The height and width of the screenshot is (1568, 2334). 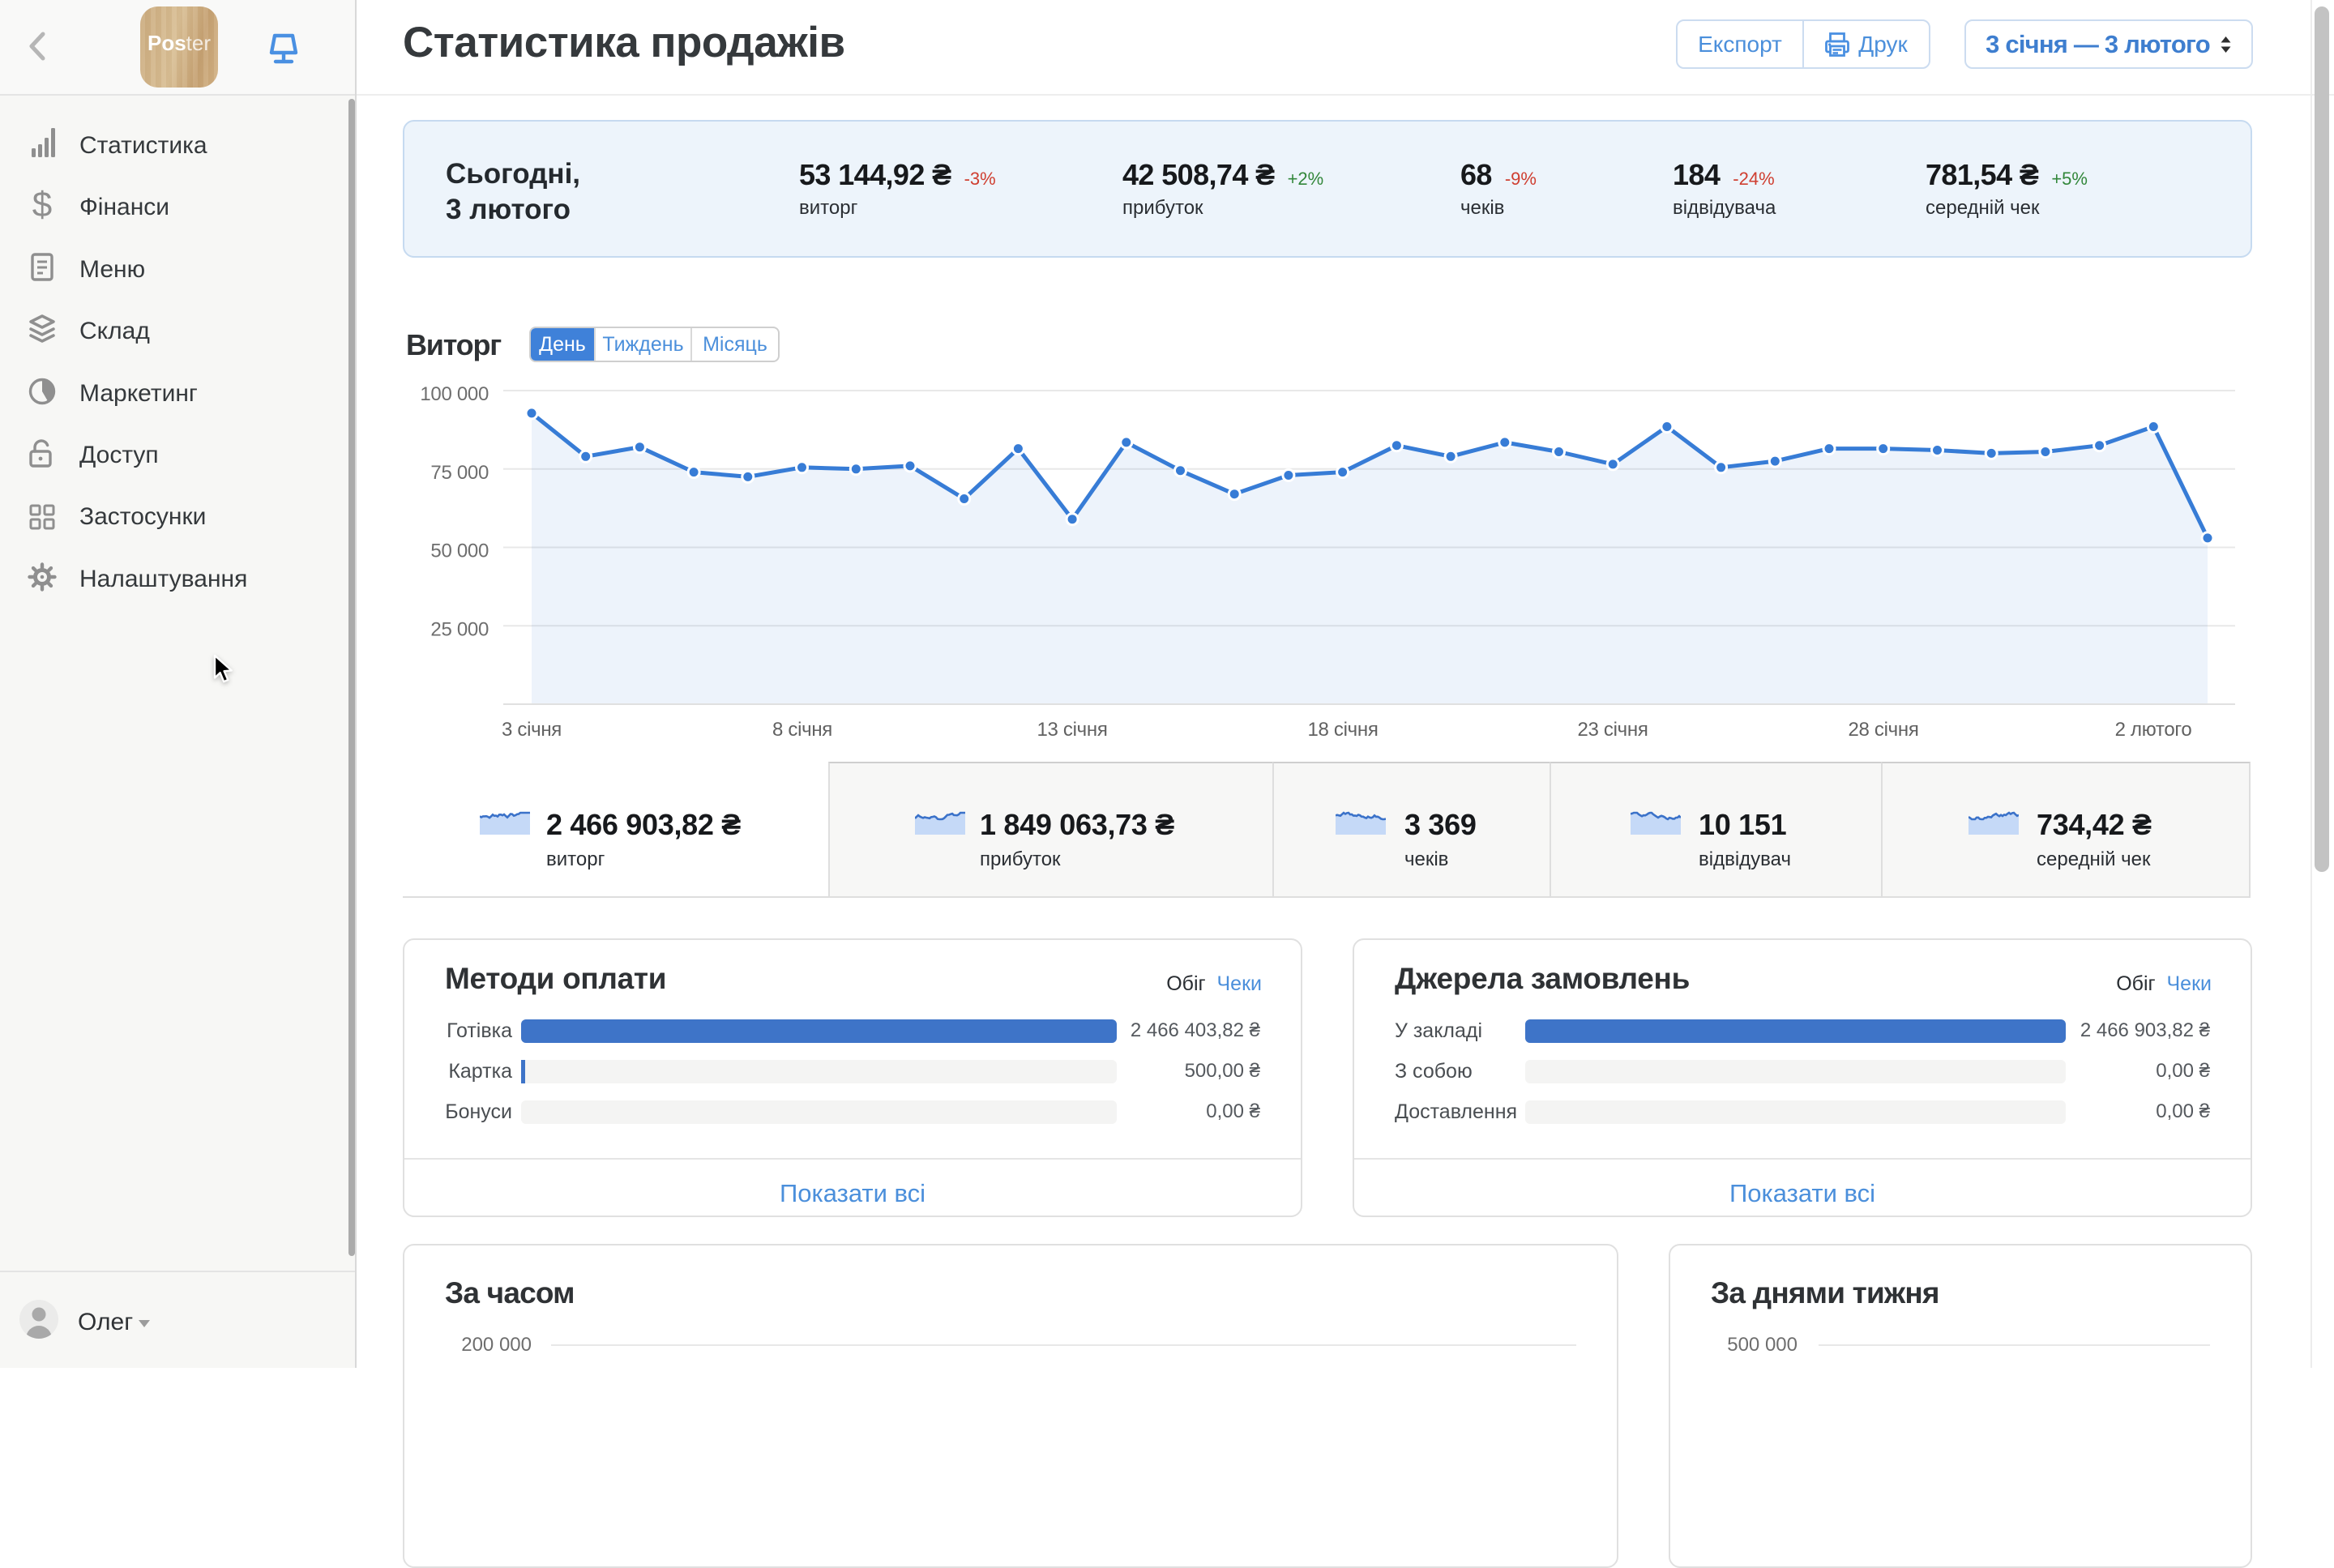 What do you see at coordinates (1612, 730) in the screenshot?
I see `svg-text: 23 січня` at bounding box center [1612, 730].